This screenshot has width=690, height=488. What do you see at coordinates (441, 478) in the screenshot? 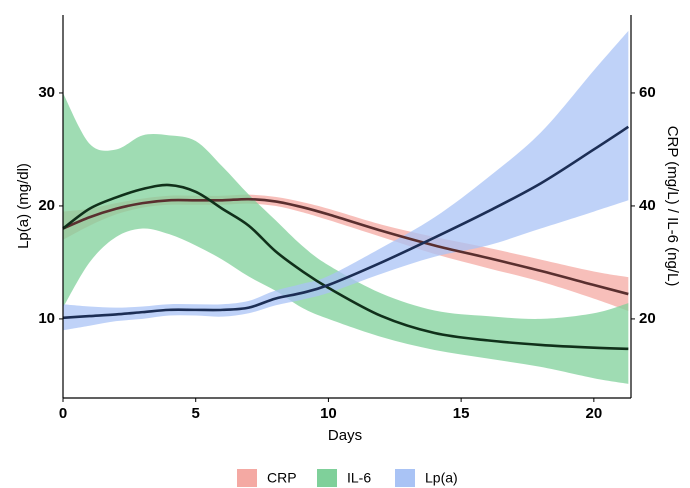
I see `legend-label: Lp(a)` at bounding box center [441, 478].